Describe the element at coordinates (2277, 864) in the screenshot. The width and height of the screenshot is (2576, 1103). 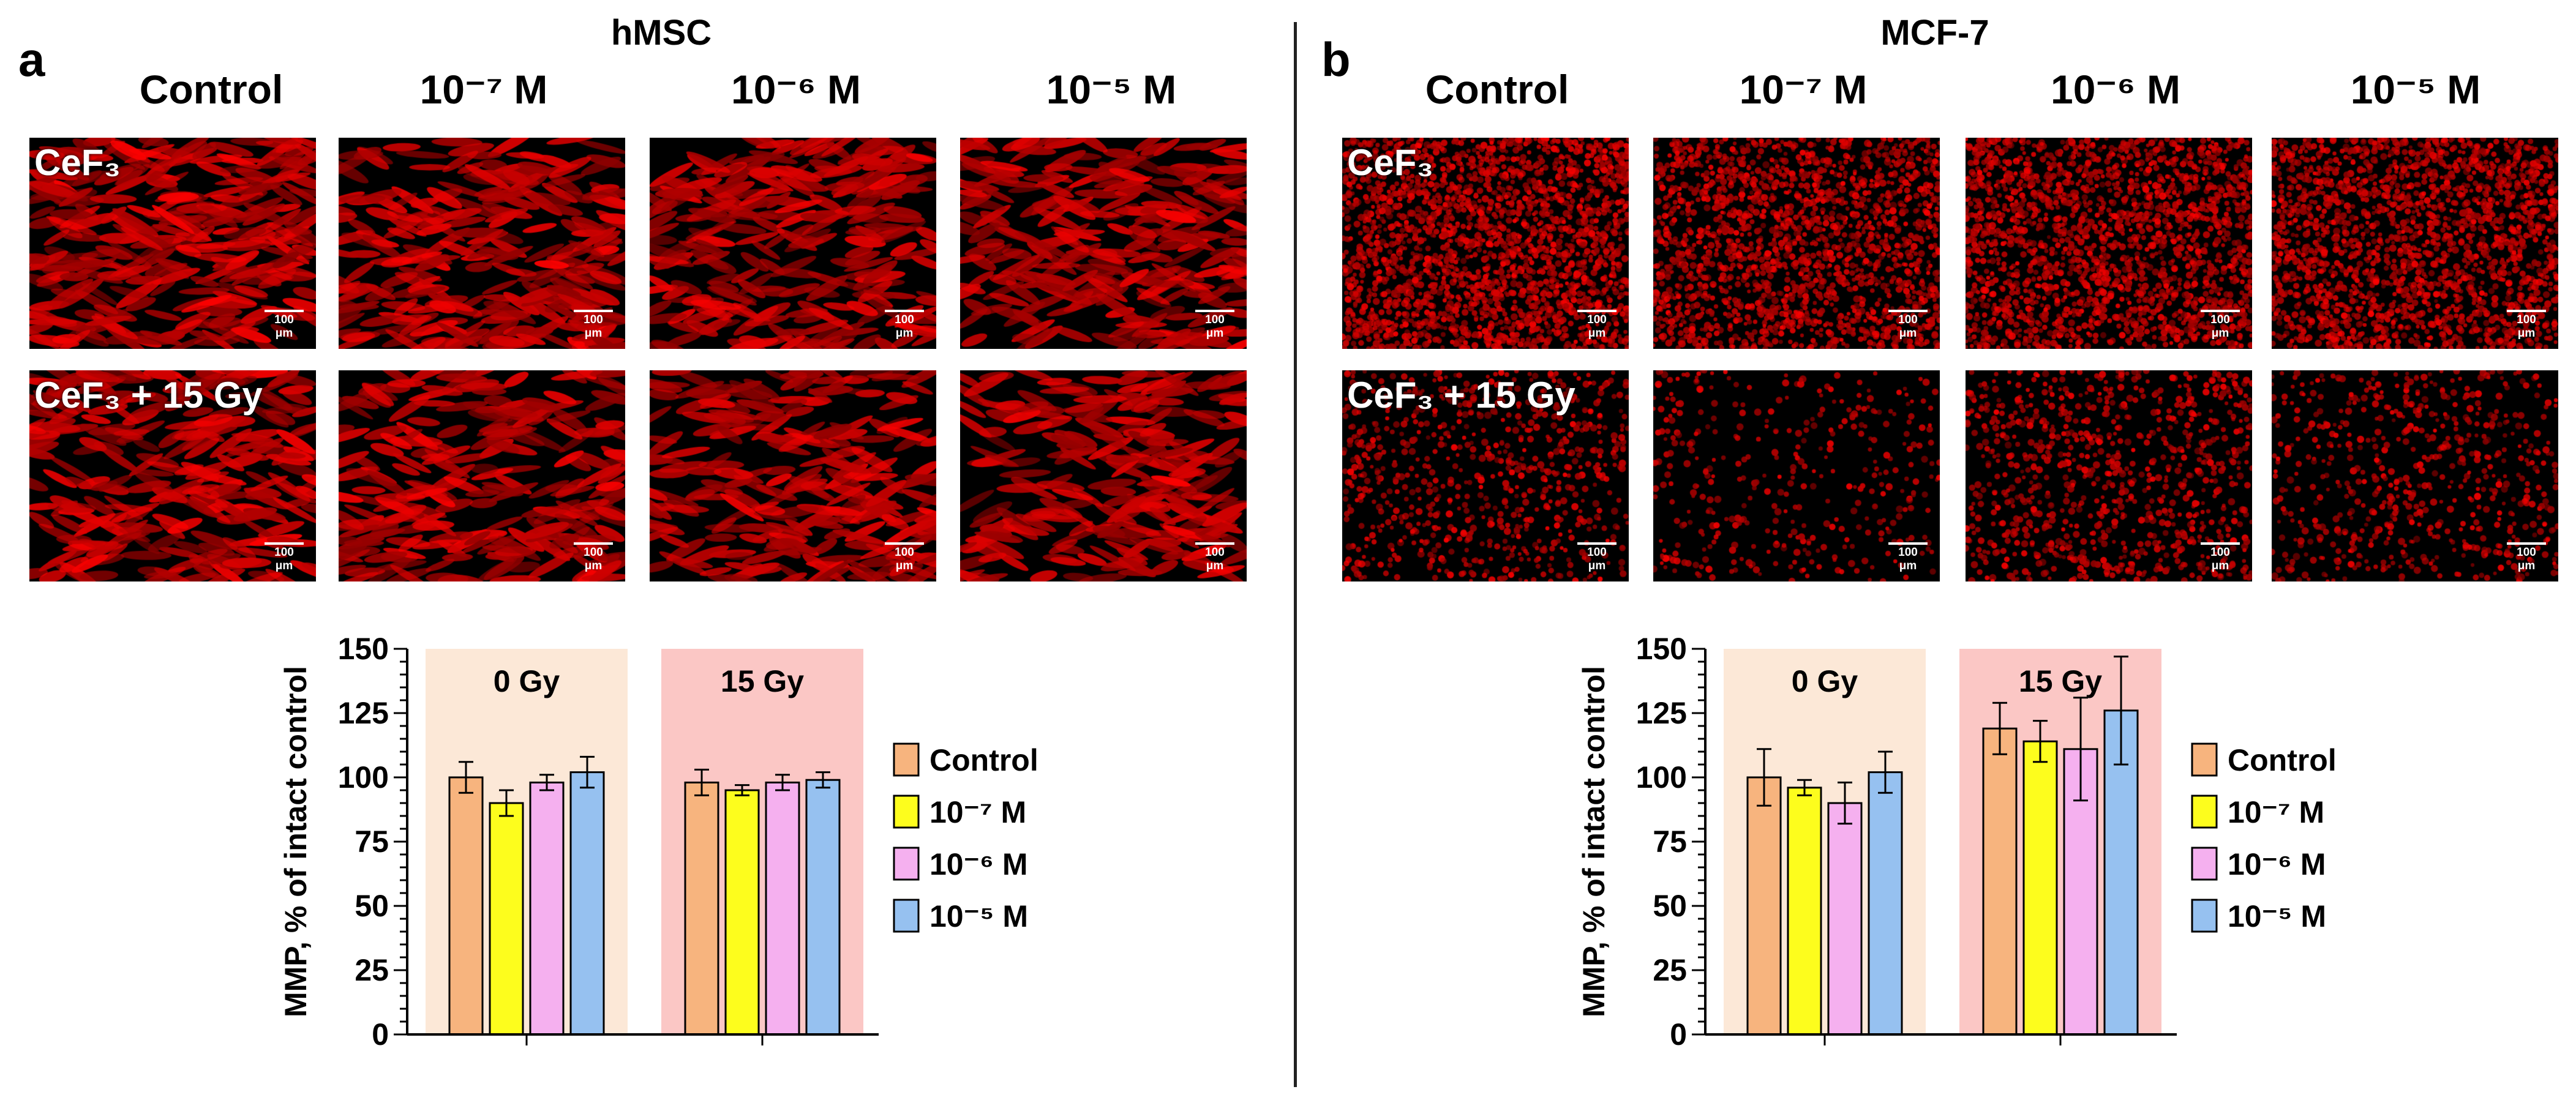
I see `legend-label: 10⁻⁶ M` at that location.